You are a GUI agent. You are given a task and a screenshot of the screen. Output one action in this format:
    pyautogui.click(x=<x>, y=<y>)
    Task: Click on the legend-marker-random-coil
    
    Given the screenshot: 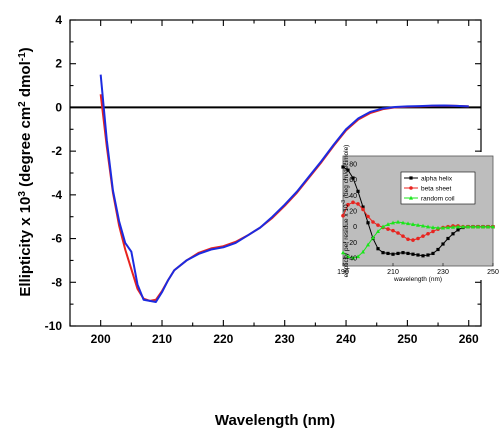 What is the action you would take?
    pyautogui.click(x=411, y=197)
    